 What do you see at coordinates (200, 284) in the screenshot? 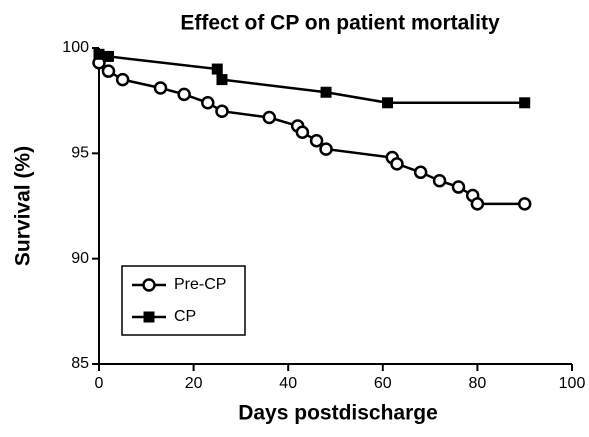
I see `legend-label: Pre-CP` at bounding box center [200, 284].